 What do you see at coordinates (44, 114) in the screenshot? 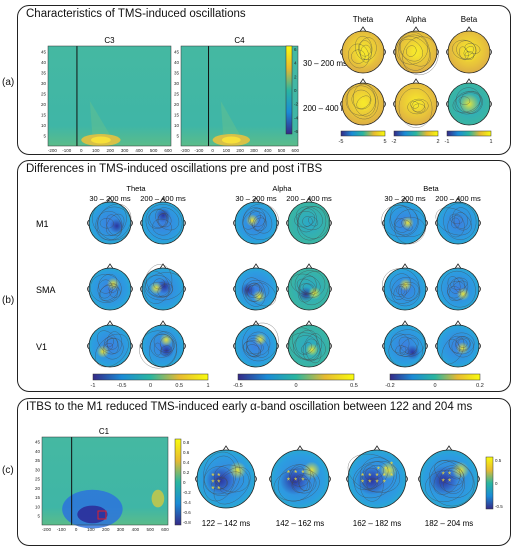
I see `y-tick-label: 15` at bounding box center [44, 114].